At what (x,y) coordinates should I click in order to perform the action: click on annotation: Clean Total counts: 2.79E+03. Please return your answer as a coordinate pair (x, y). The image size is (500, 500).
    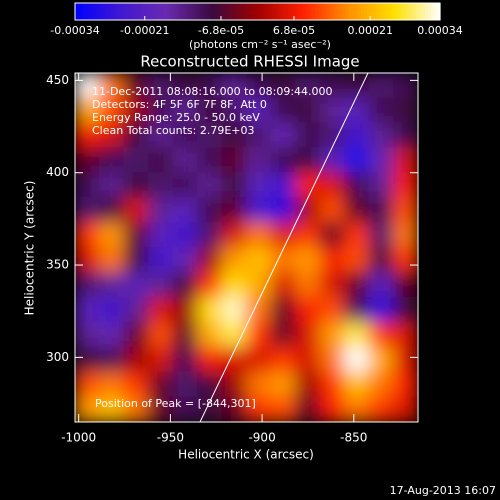
    Looking at the image, I should click on (173, 130).